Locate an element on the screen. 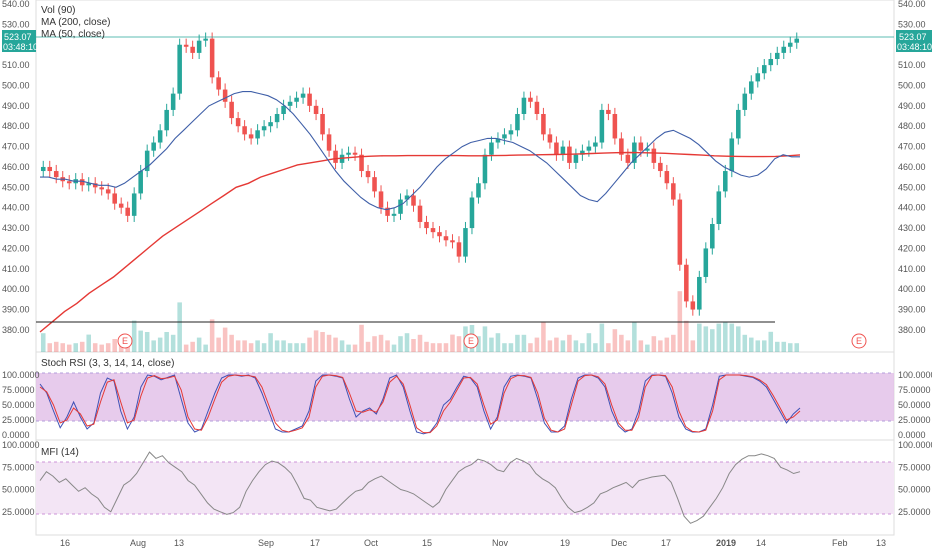  mfi-title: MFI (14) is located at coordinates (60, 452).